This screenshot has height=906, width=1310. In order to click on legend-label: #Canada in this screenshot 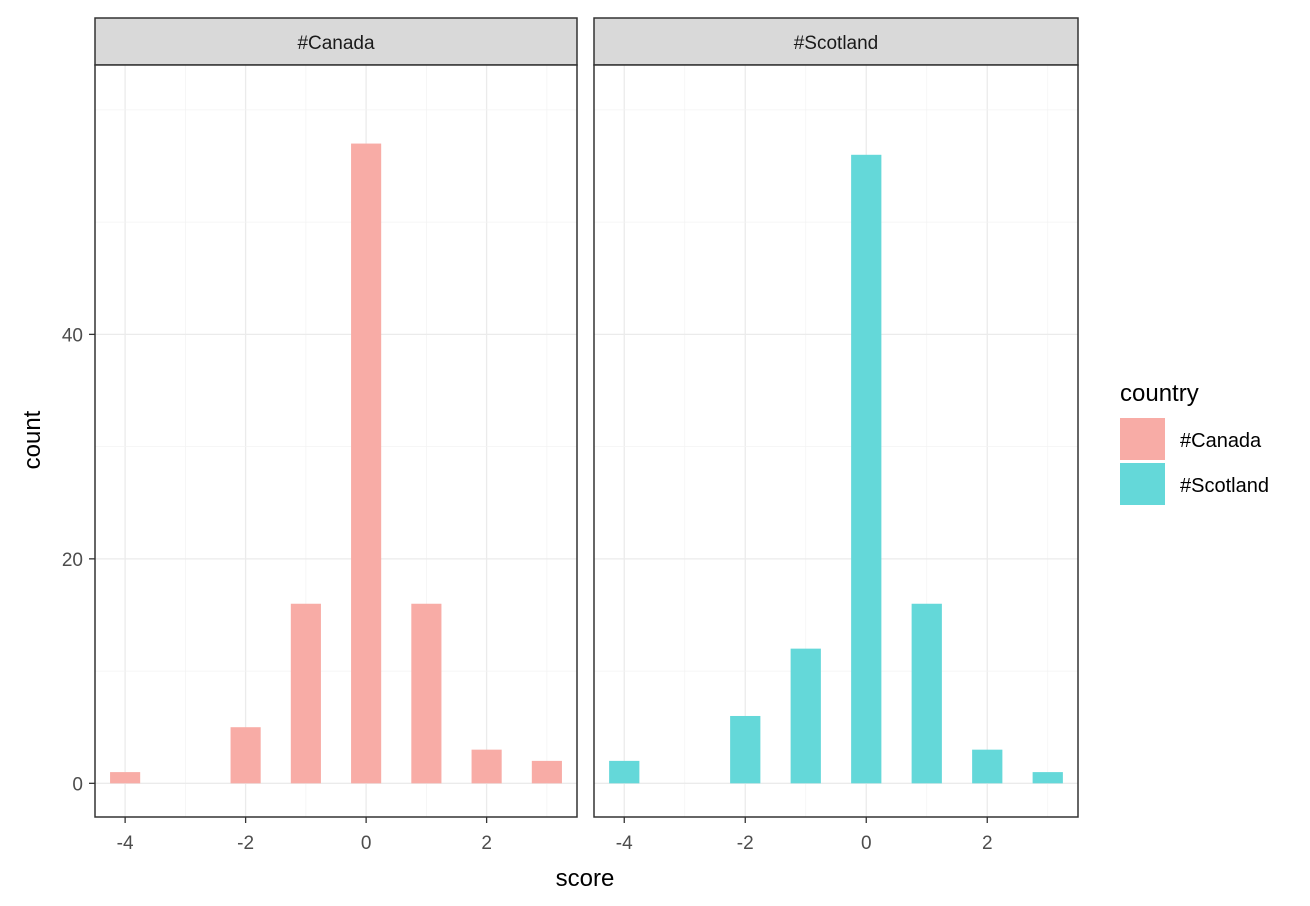, I will do `click(1221, 441)`.